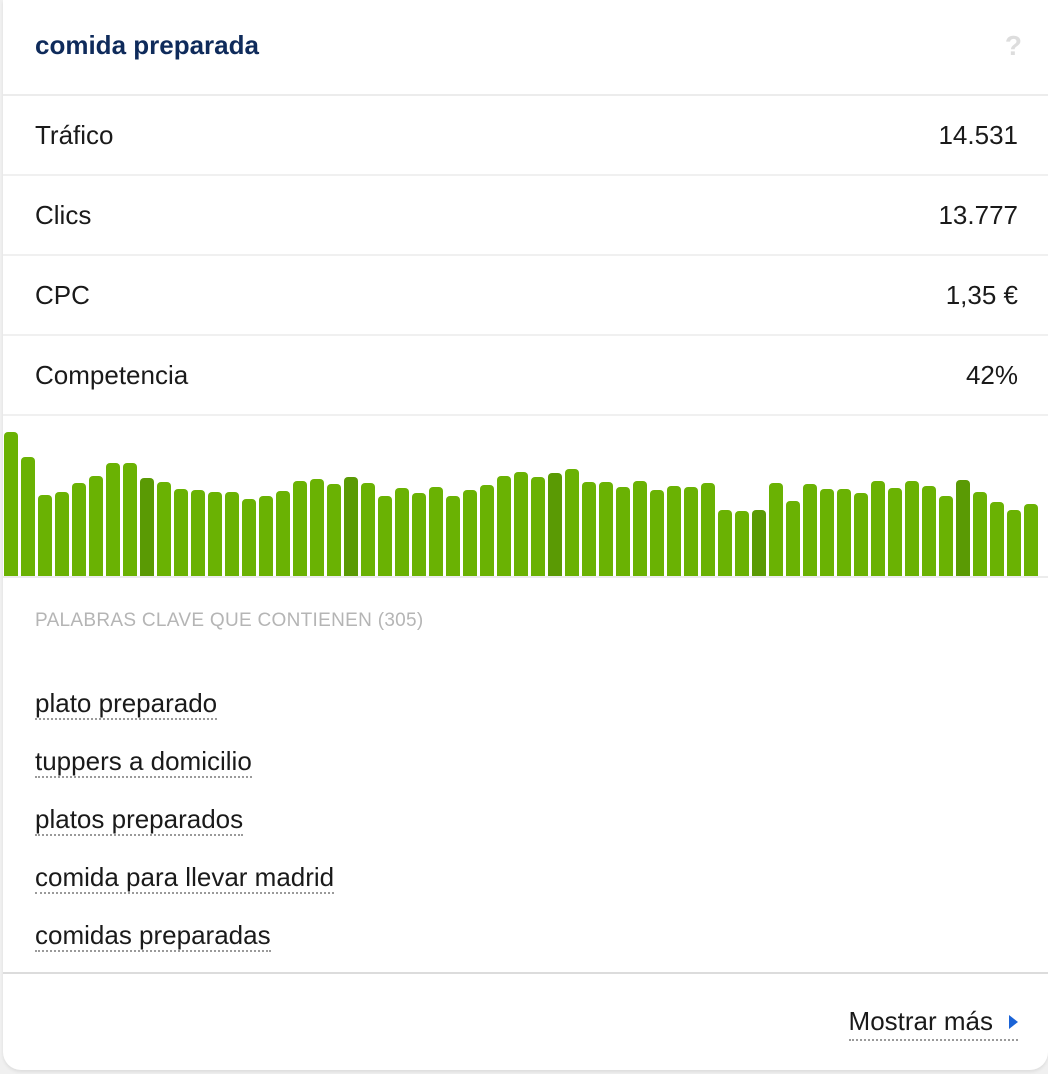 The height and width of the screenshot is (1074, 1048). Describe the element at coordinates (112, 375) in the screenshot. I see `metric-label: Competencia` at that location.